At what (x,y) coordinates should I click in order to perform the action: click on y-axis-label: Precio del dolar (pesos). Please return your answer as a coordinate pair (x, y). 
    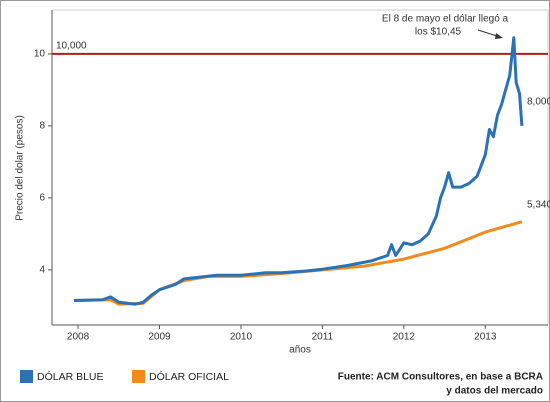
    Looking at the image, I should click on (20, 168).